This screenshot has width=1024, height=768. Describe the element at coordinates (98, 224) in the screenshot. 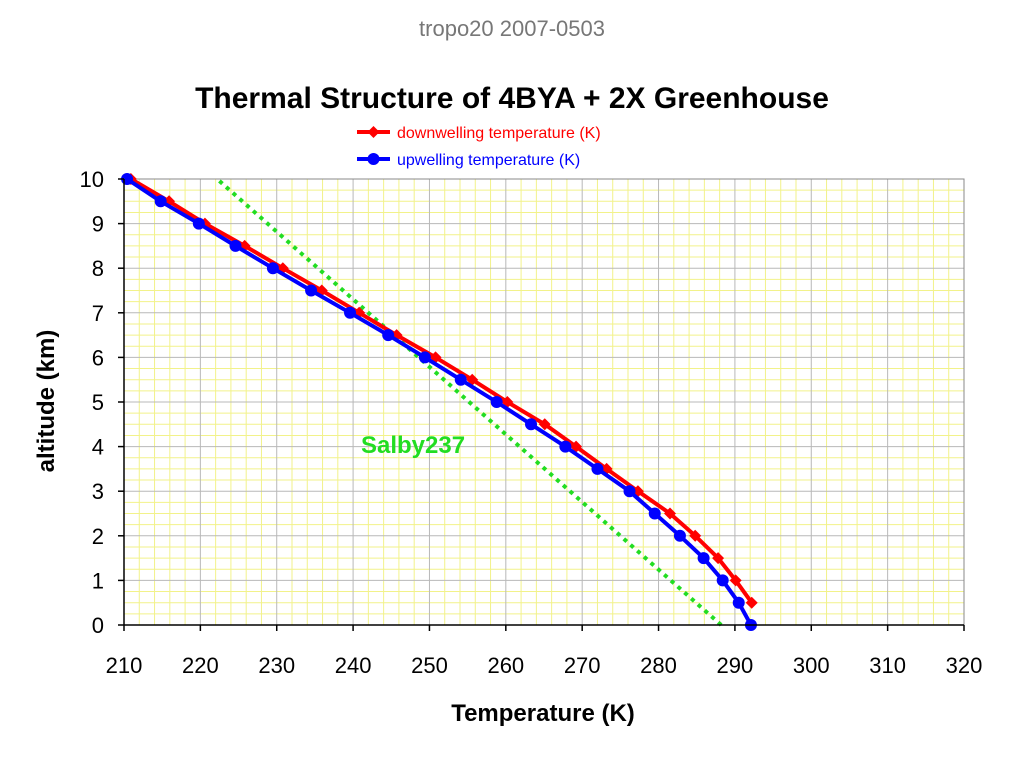

I see `y-tick-label: 9` at that location.